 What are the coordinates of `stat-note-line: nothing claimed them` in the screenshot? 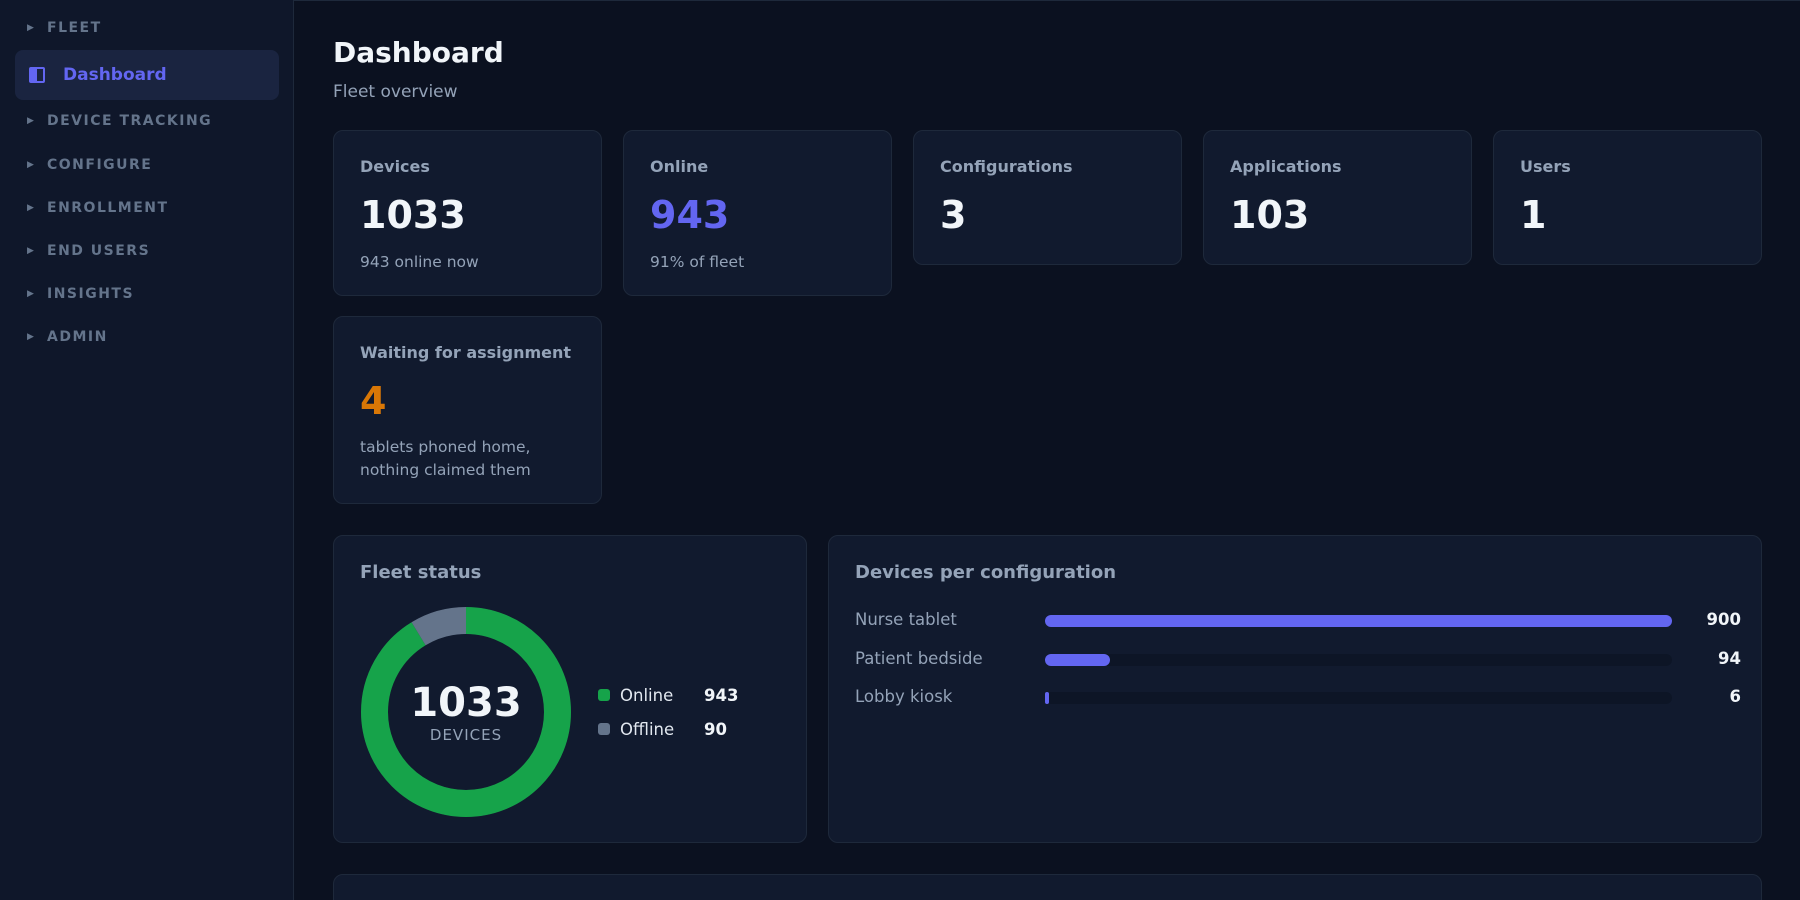 It's located at (445, 470).